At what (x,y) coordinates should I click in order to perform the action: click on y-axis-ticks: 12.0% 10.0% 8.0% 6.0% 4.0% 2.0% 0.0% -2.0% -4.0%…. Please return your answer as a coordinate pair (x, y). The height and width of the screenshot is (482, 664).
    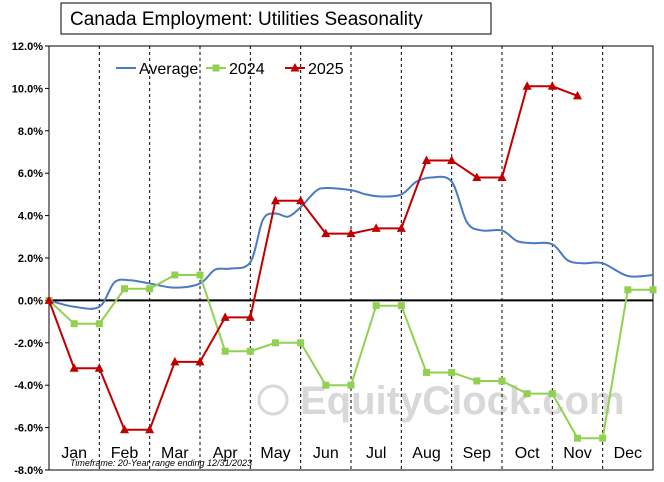
    Looking at the image, I should click on (30, 259).